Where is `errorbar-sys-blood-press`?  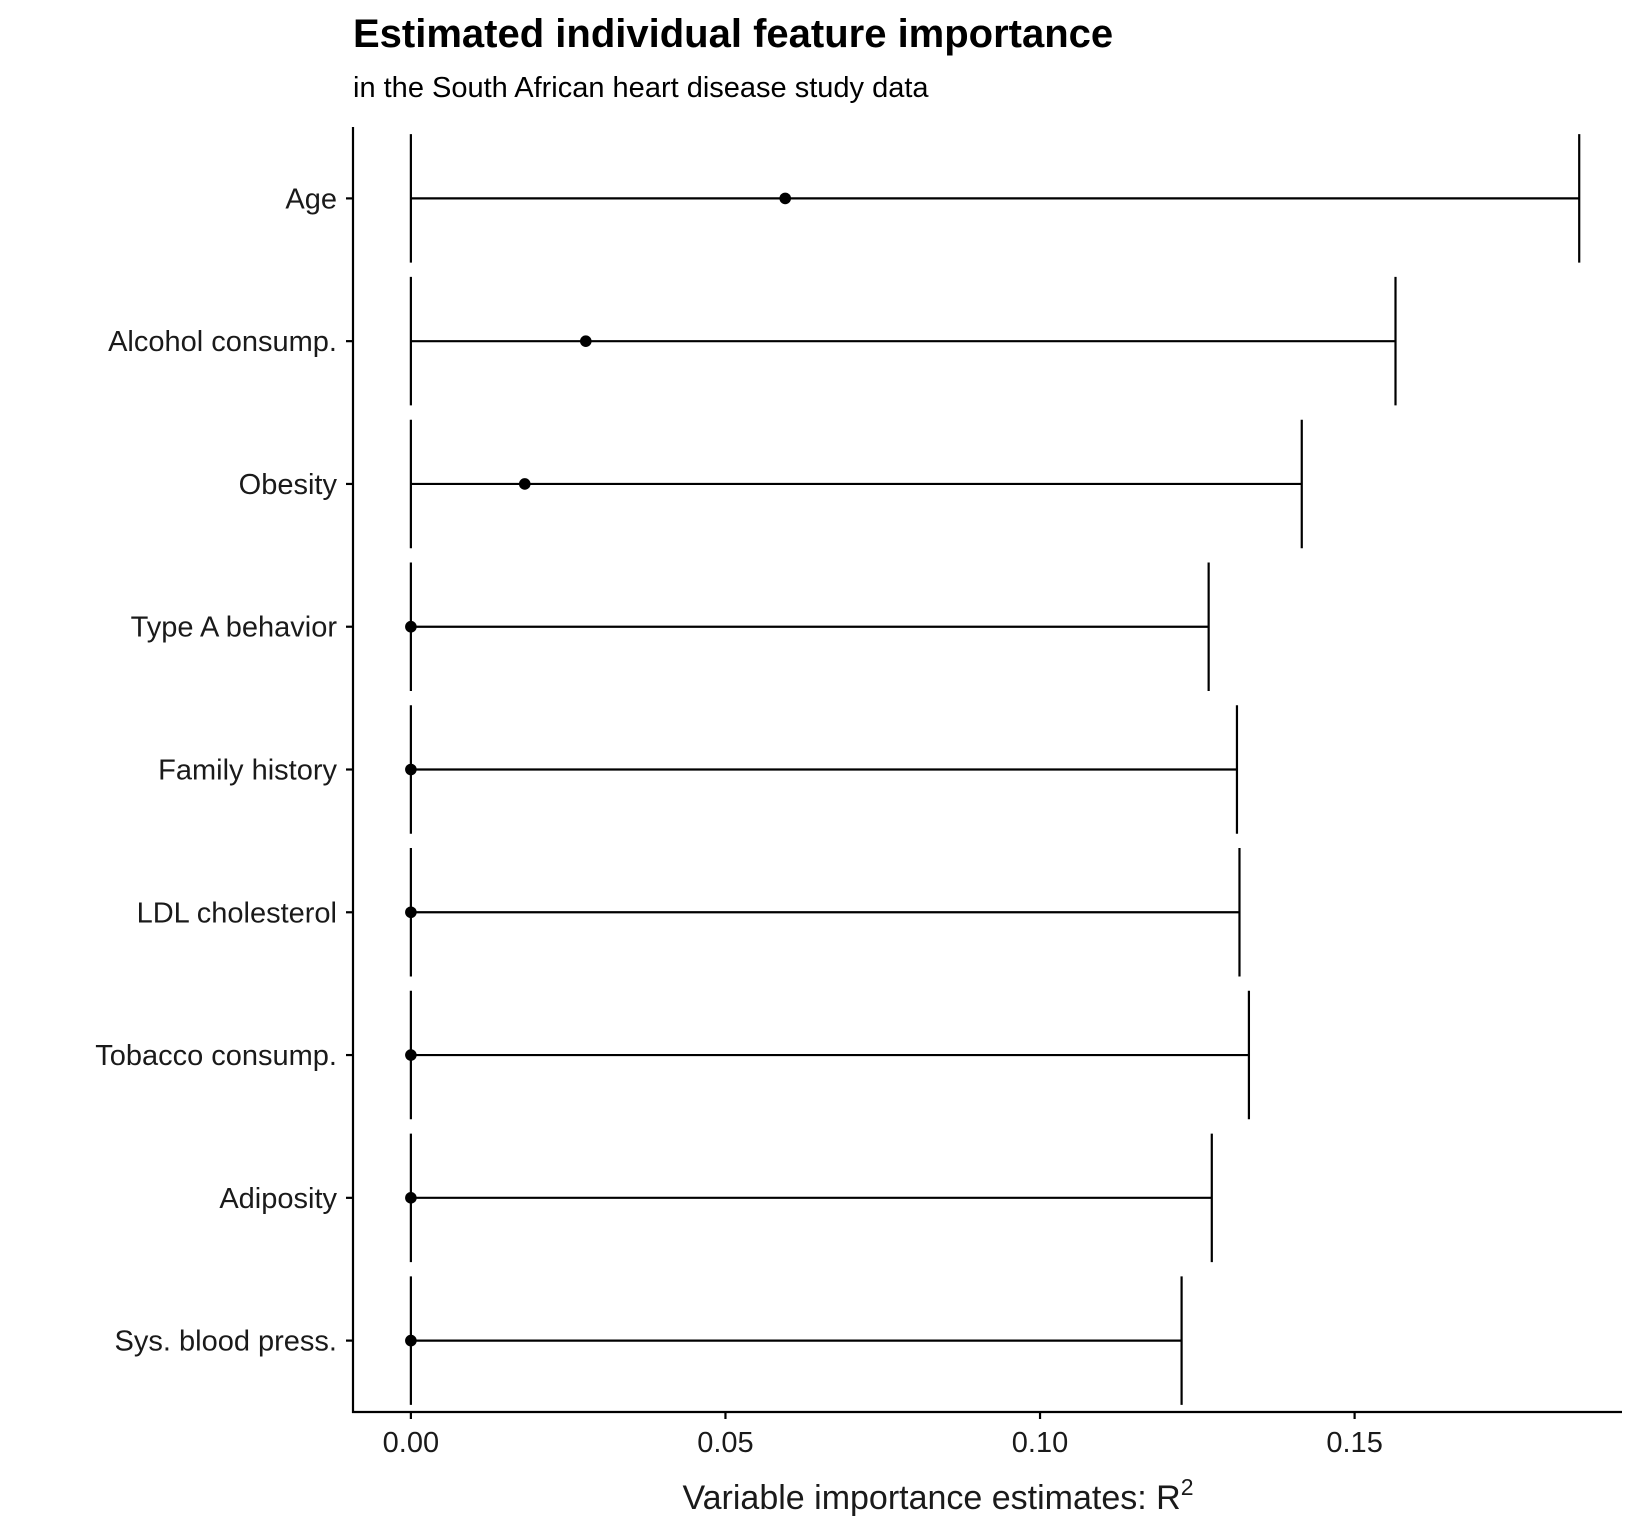 errorbar-sys-blood-press is located at coordinates (794, 1340).